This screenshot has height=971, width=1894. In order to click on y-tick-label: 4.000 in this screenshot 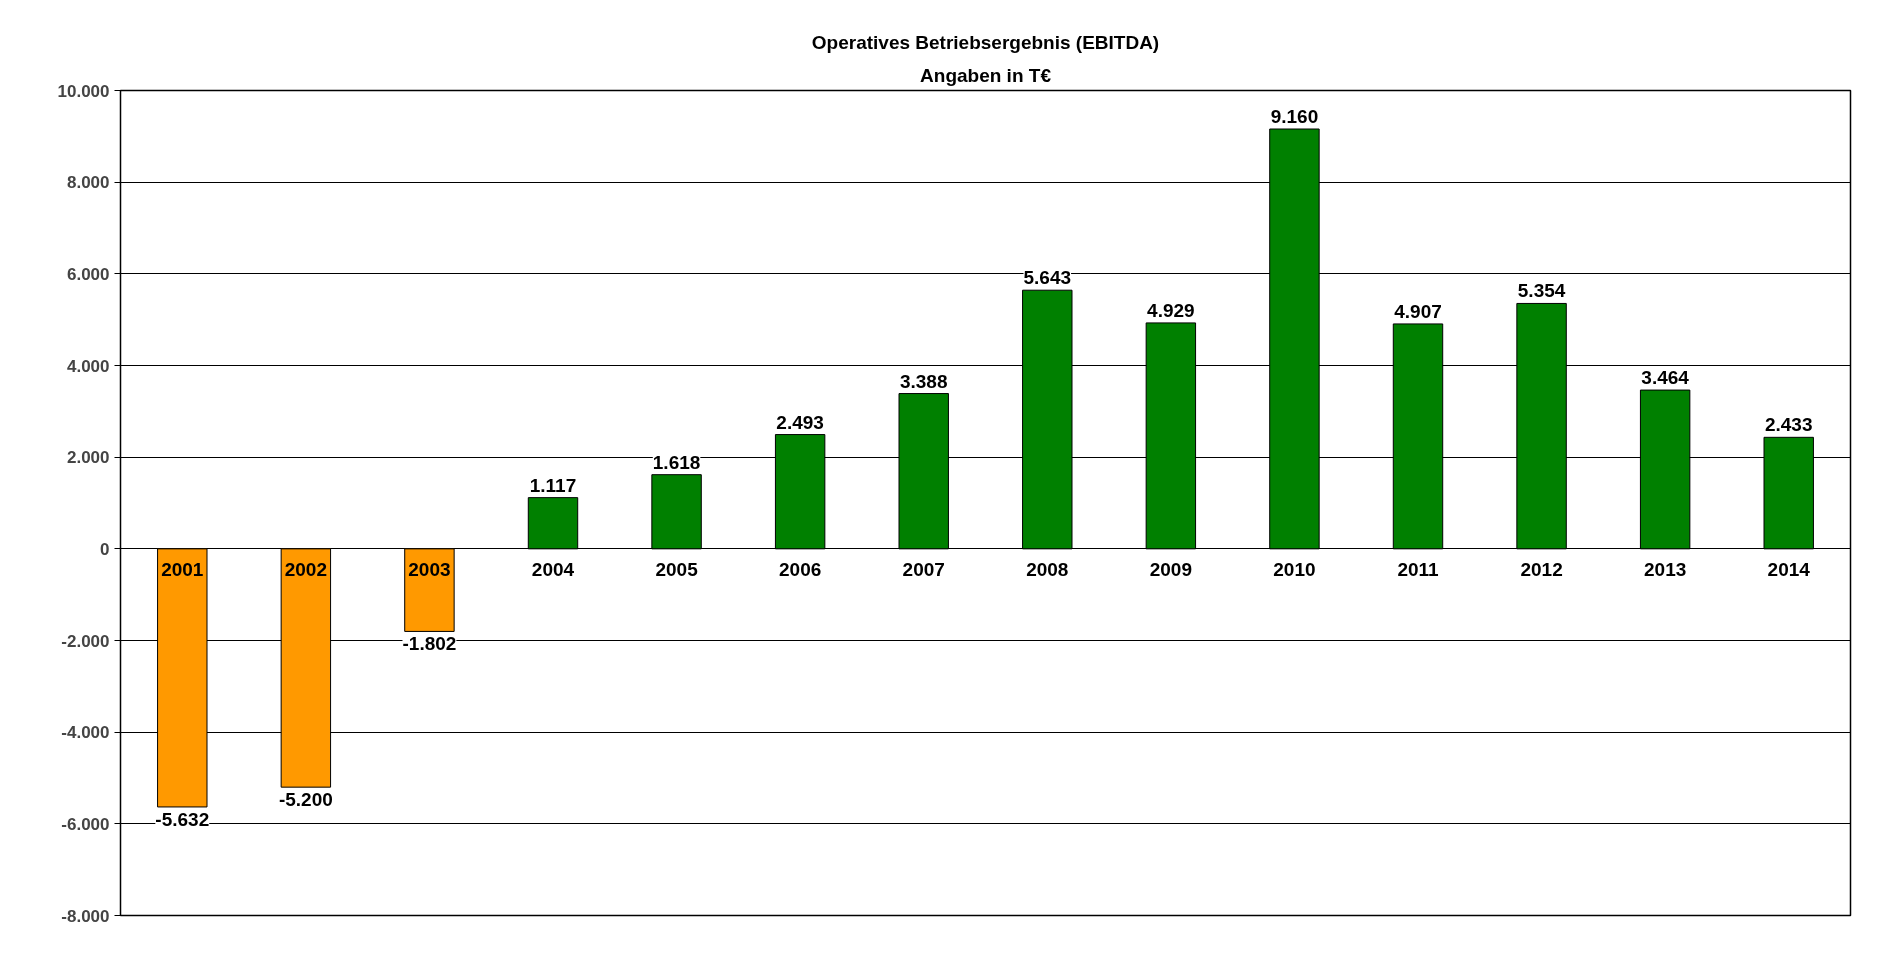, I will do `click(88, 366)`.